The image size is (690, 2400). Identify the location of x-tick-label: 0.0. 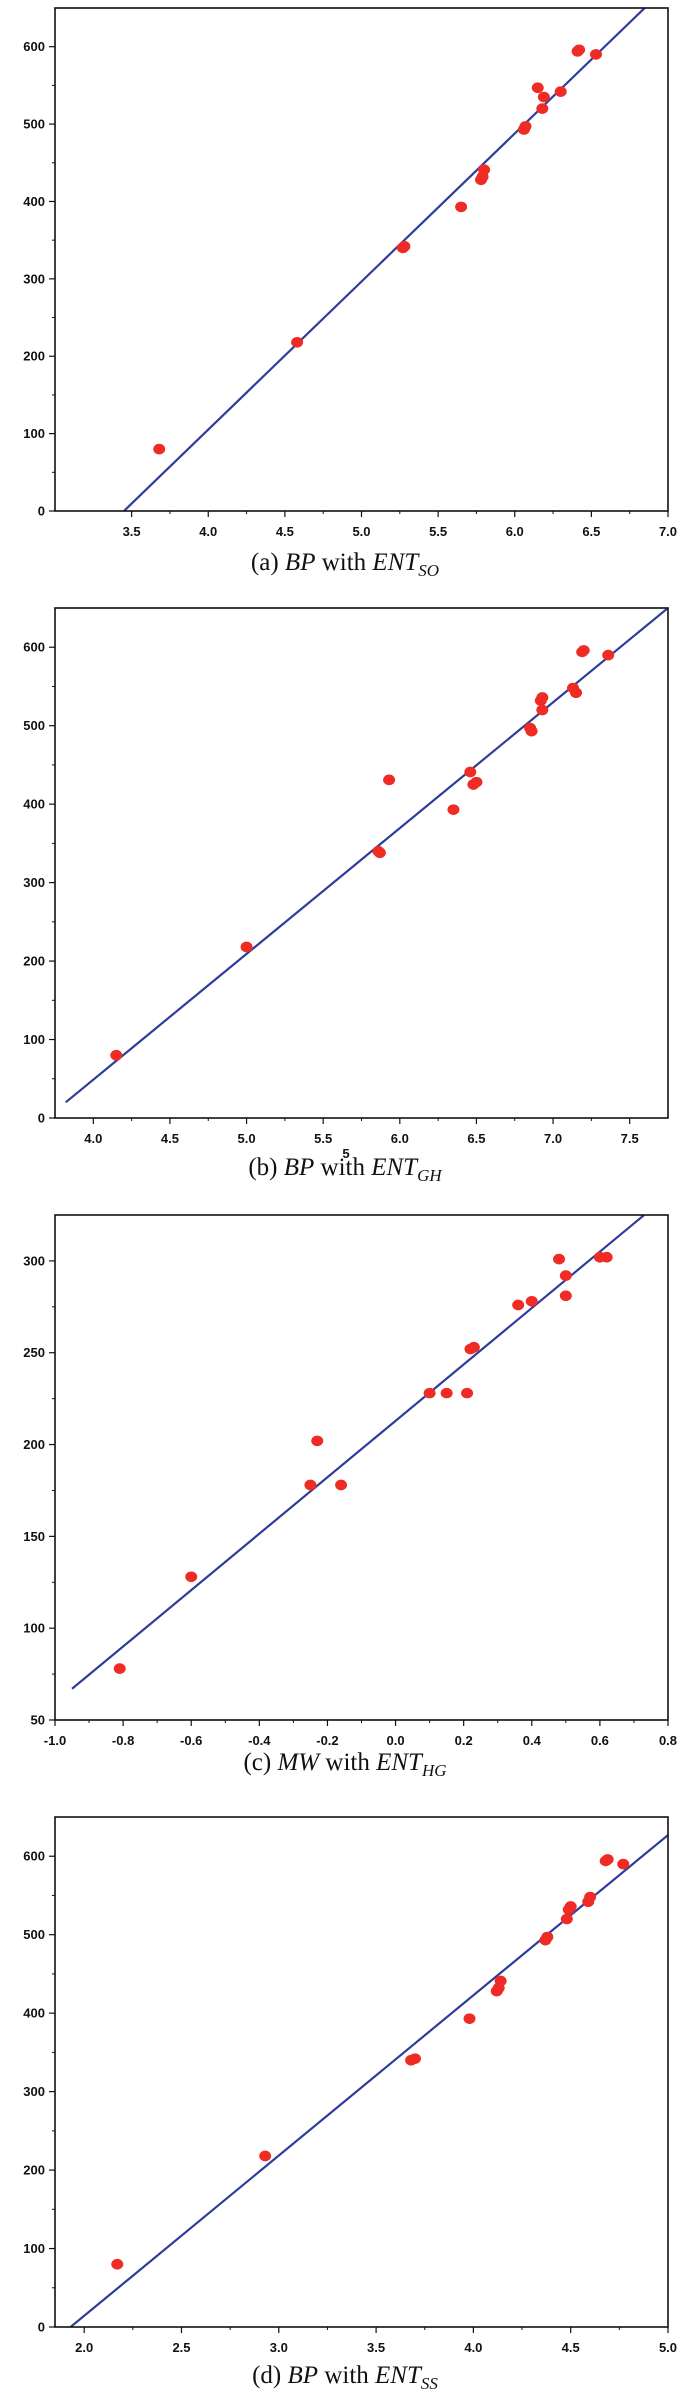
(396, 1740).